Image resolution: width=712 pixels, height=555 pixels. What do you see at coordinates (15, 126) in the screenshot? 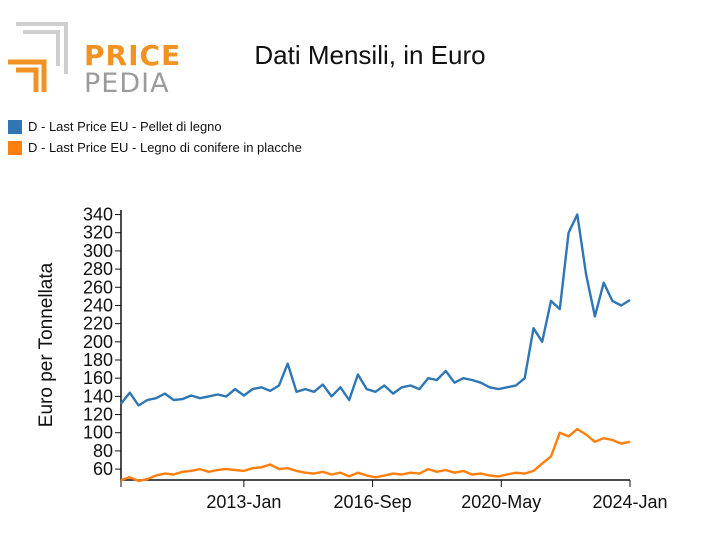
I see `legend-swatch-pellet` at bounding box center [15, 126].